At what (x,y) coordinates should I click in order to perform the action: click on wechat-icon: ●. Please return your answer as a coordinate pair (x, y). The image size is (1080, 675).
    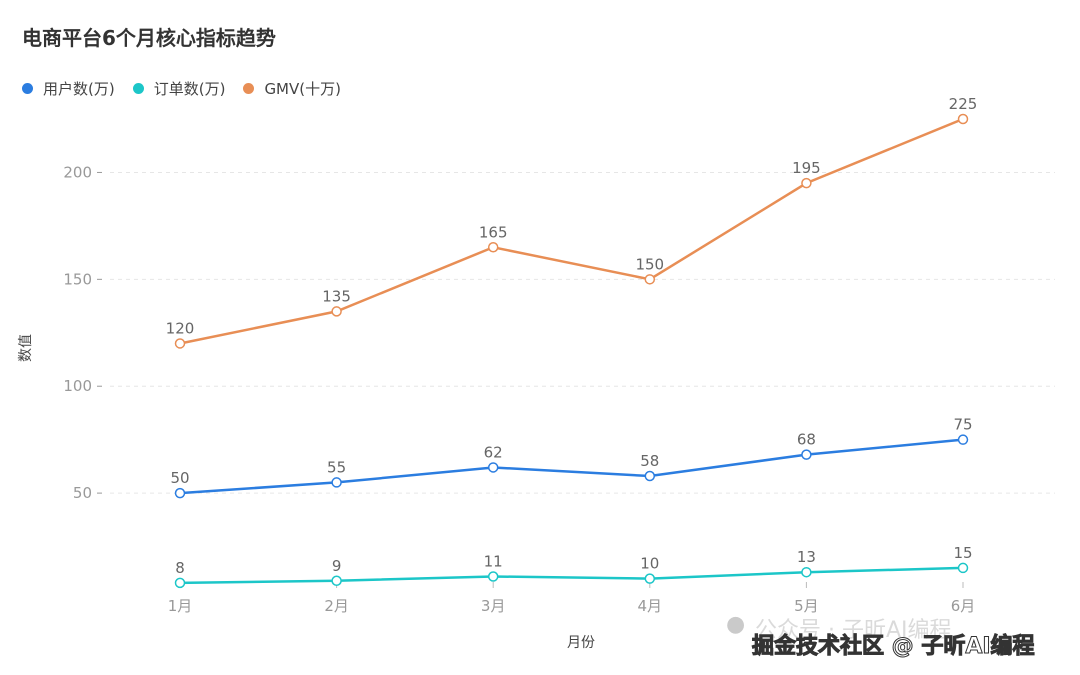
    Looking at the image, I should click on (736, 624).